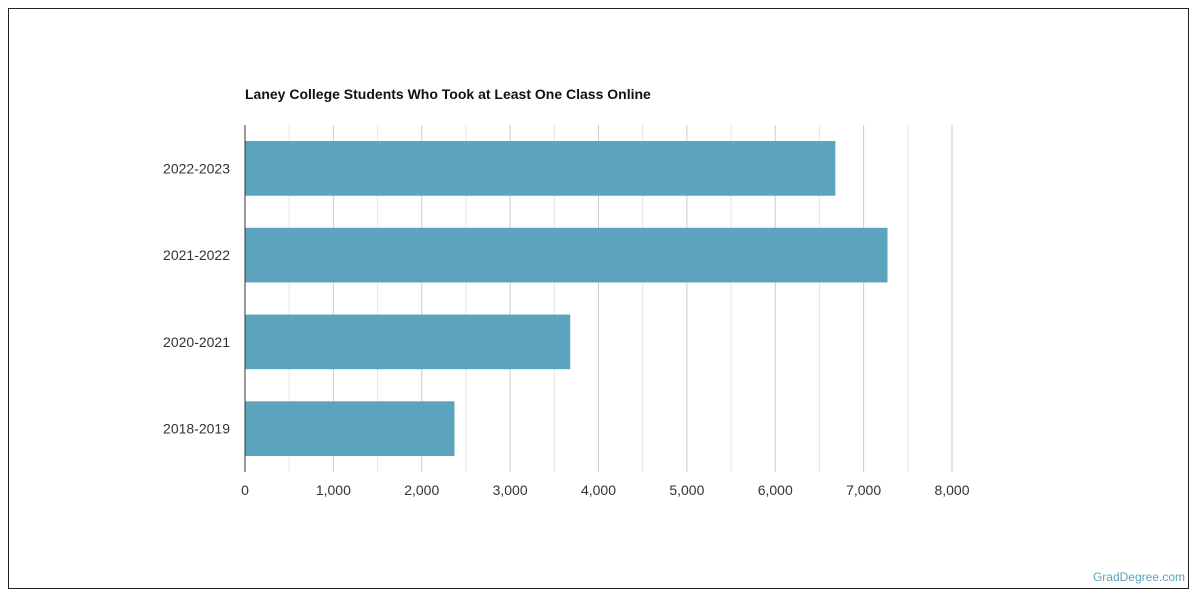 The image size is (1200, 600). I want to click on x-tick-label: 5,000, so click(686, 490).